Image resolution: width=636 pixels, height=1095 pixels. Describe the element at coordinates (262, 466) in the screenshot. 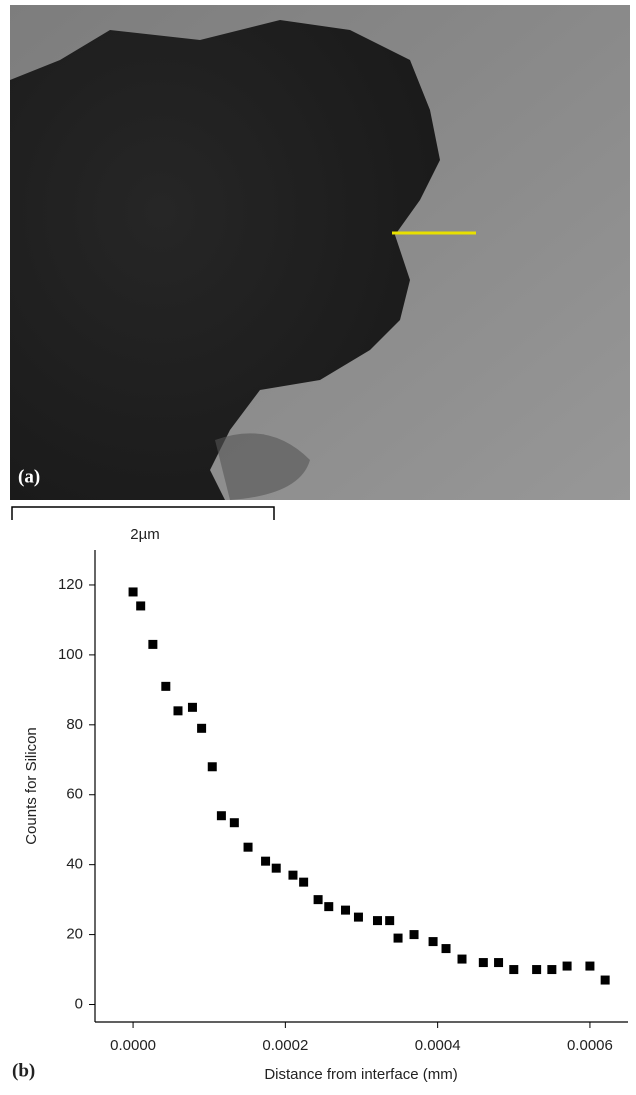

I see `shadow-region` at that location.